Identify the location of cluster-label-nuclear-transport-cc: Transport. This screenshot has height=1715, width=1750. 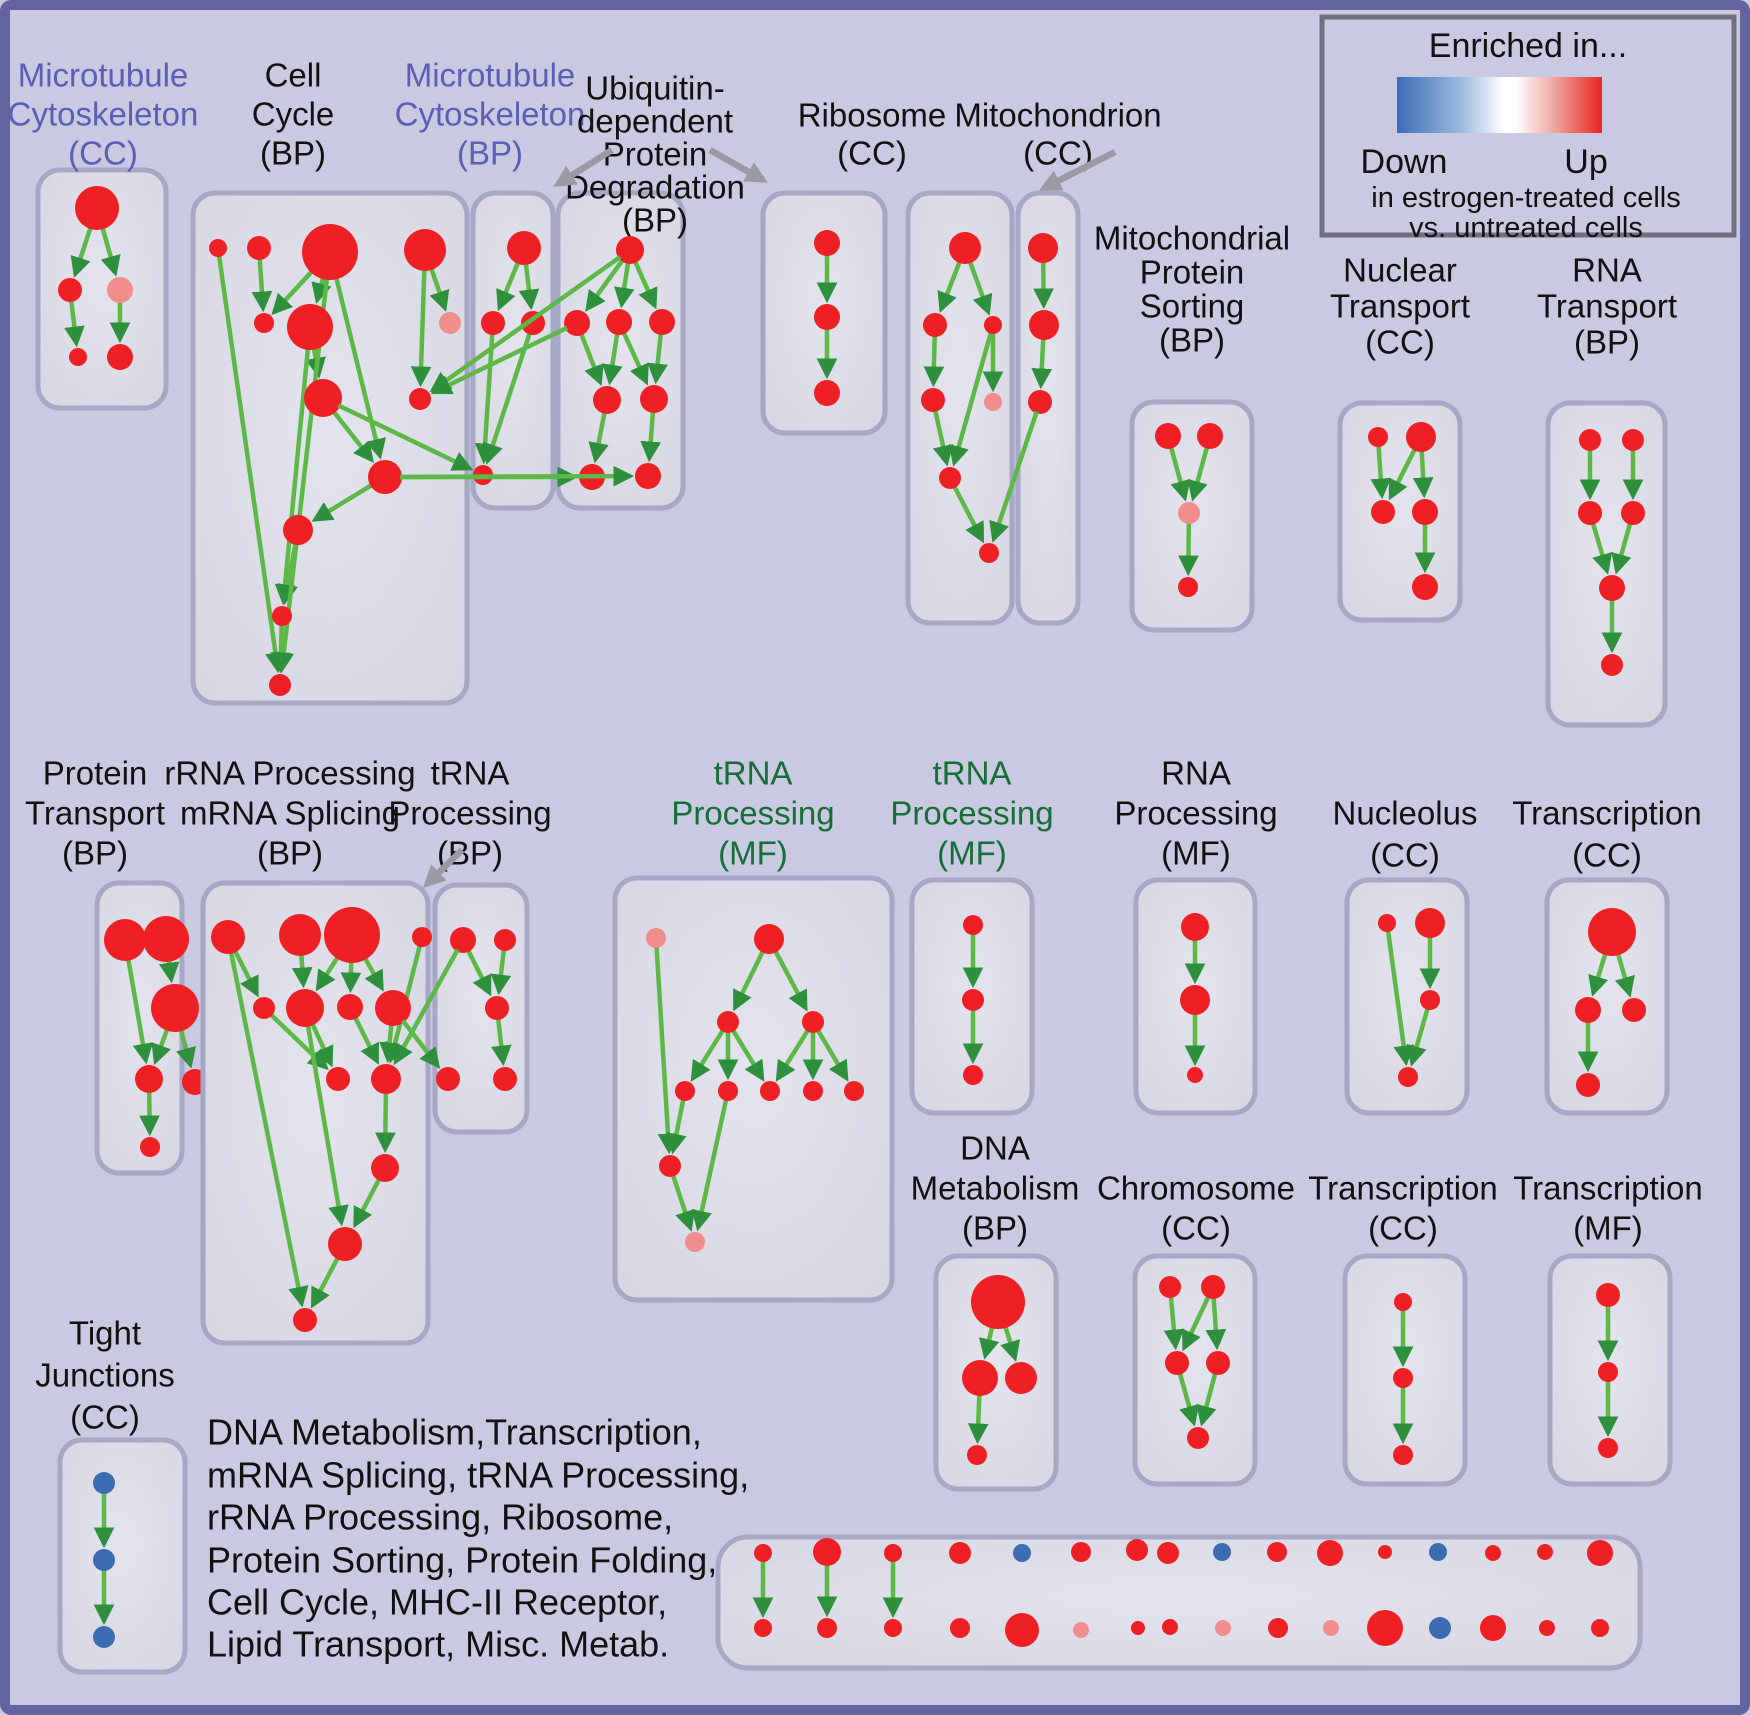
(1400, 306).